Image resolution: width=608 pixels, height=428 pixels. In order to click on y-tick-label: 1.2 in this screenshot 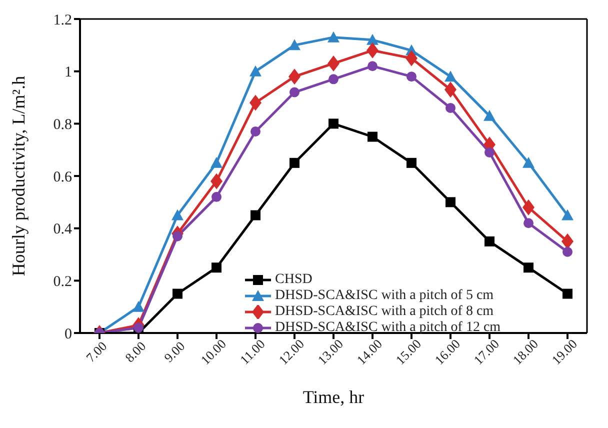, I will do `click(62, 20)`.